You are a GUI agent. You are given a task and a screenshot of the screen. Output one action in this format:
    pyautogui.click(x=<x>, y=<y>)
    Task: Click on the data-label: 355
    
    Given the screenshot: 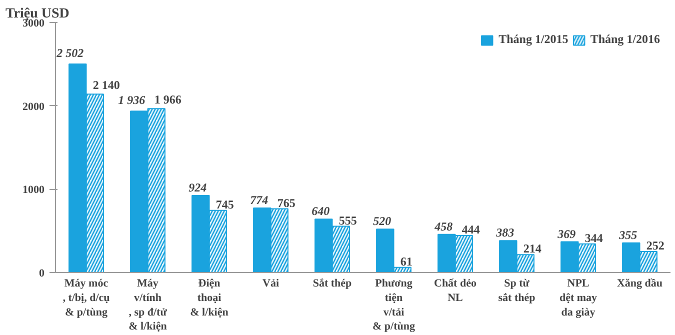 What is the action you would take?
    pyautogui.click(x=628, y=235)
    